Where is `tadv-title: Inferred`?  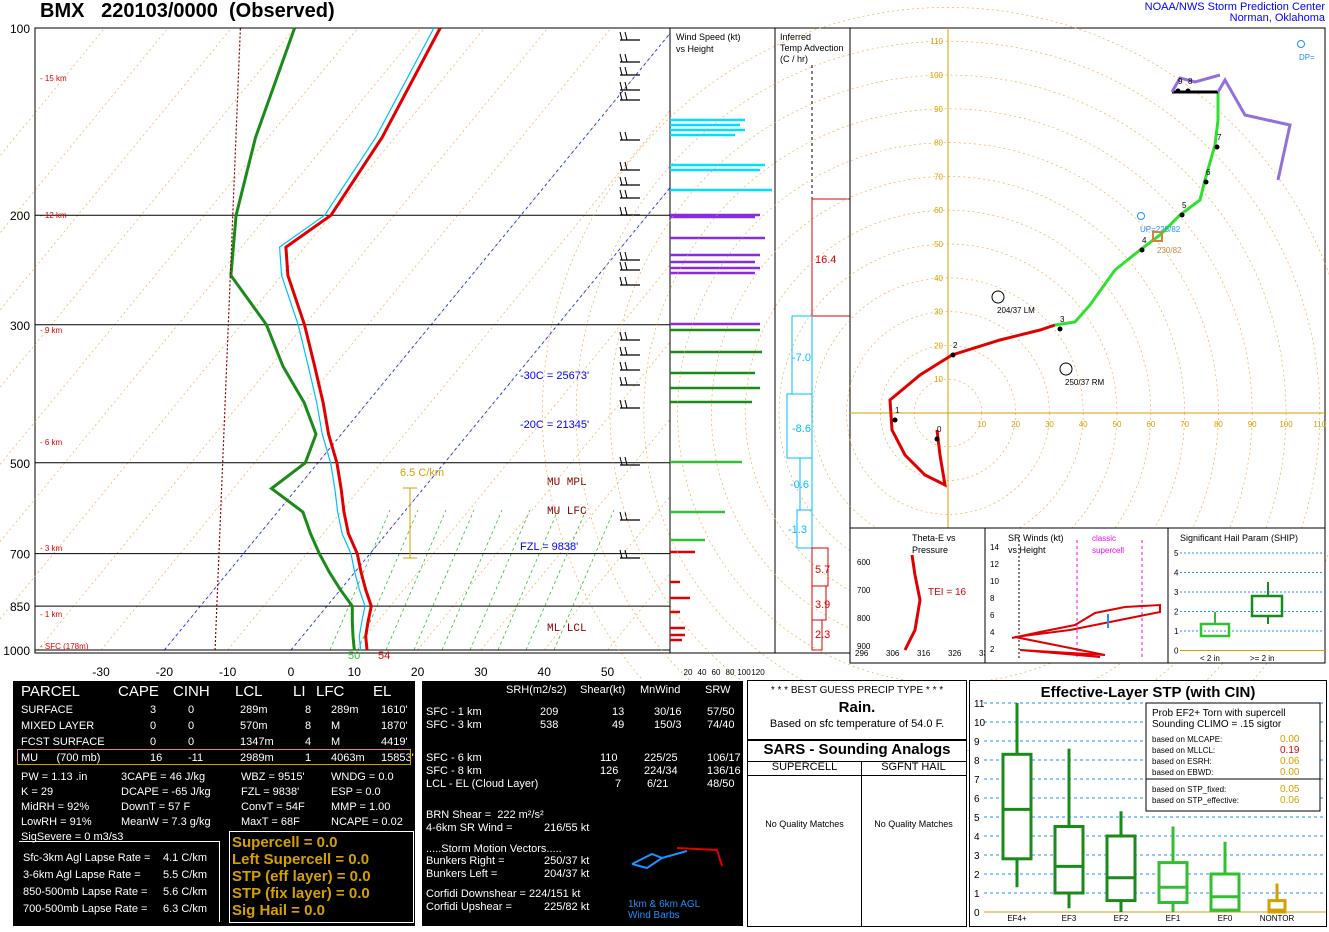 tadv-title: Inferred is located at coordinates (795, 37).